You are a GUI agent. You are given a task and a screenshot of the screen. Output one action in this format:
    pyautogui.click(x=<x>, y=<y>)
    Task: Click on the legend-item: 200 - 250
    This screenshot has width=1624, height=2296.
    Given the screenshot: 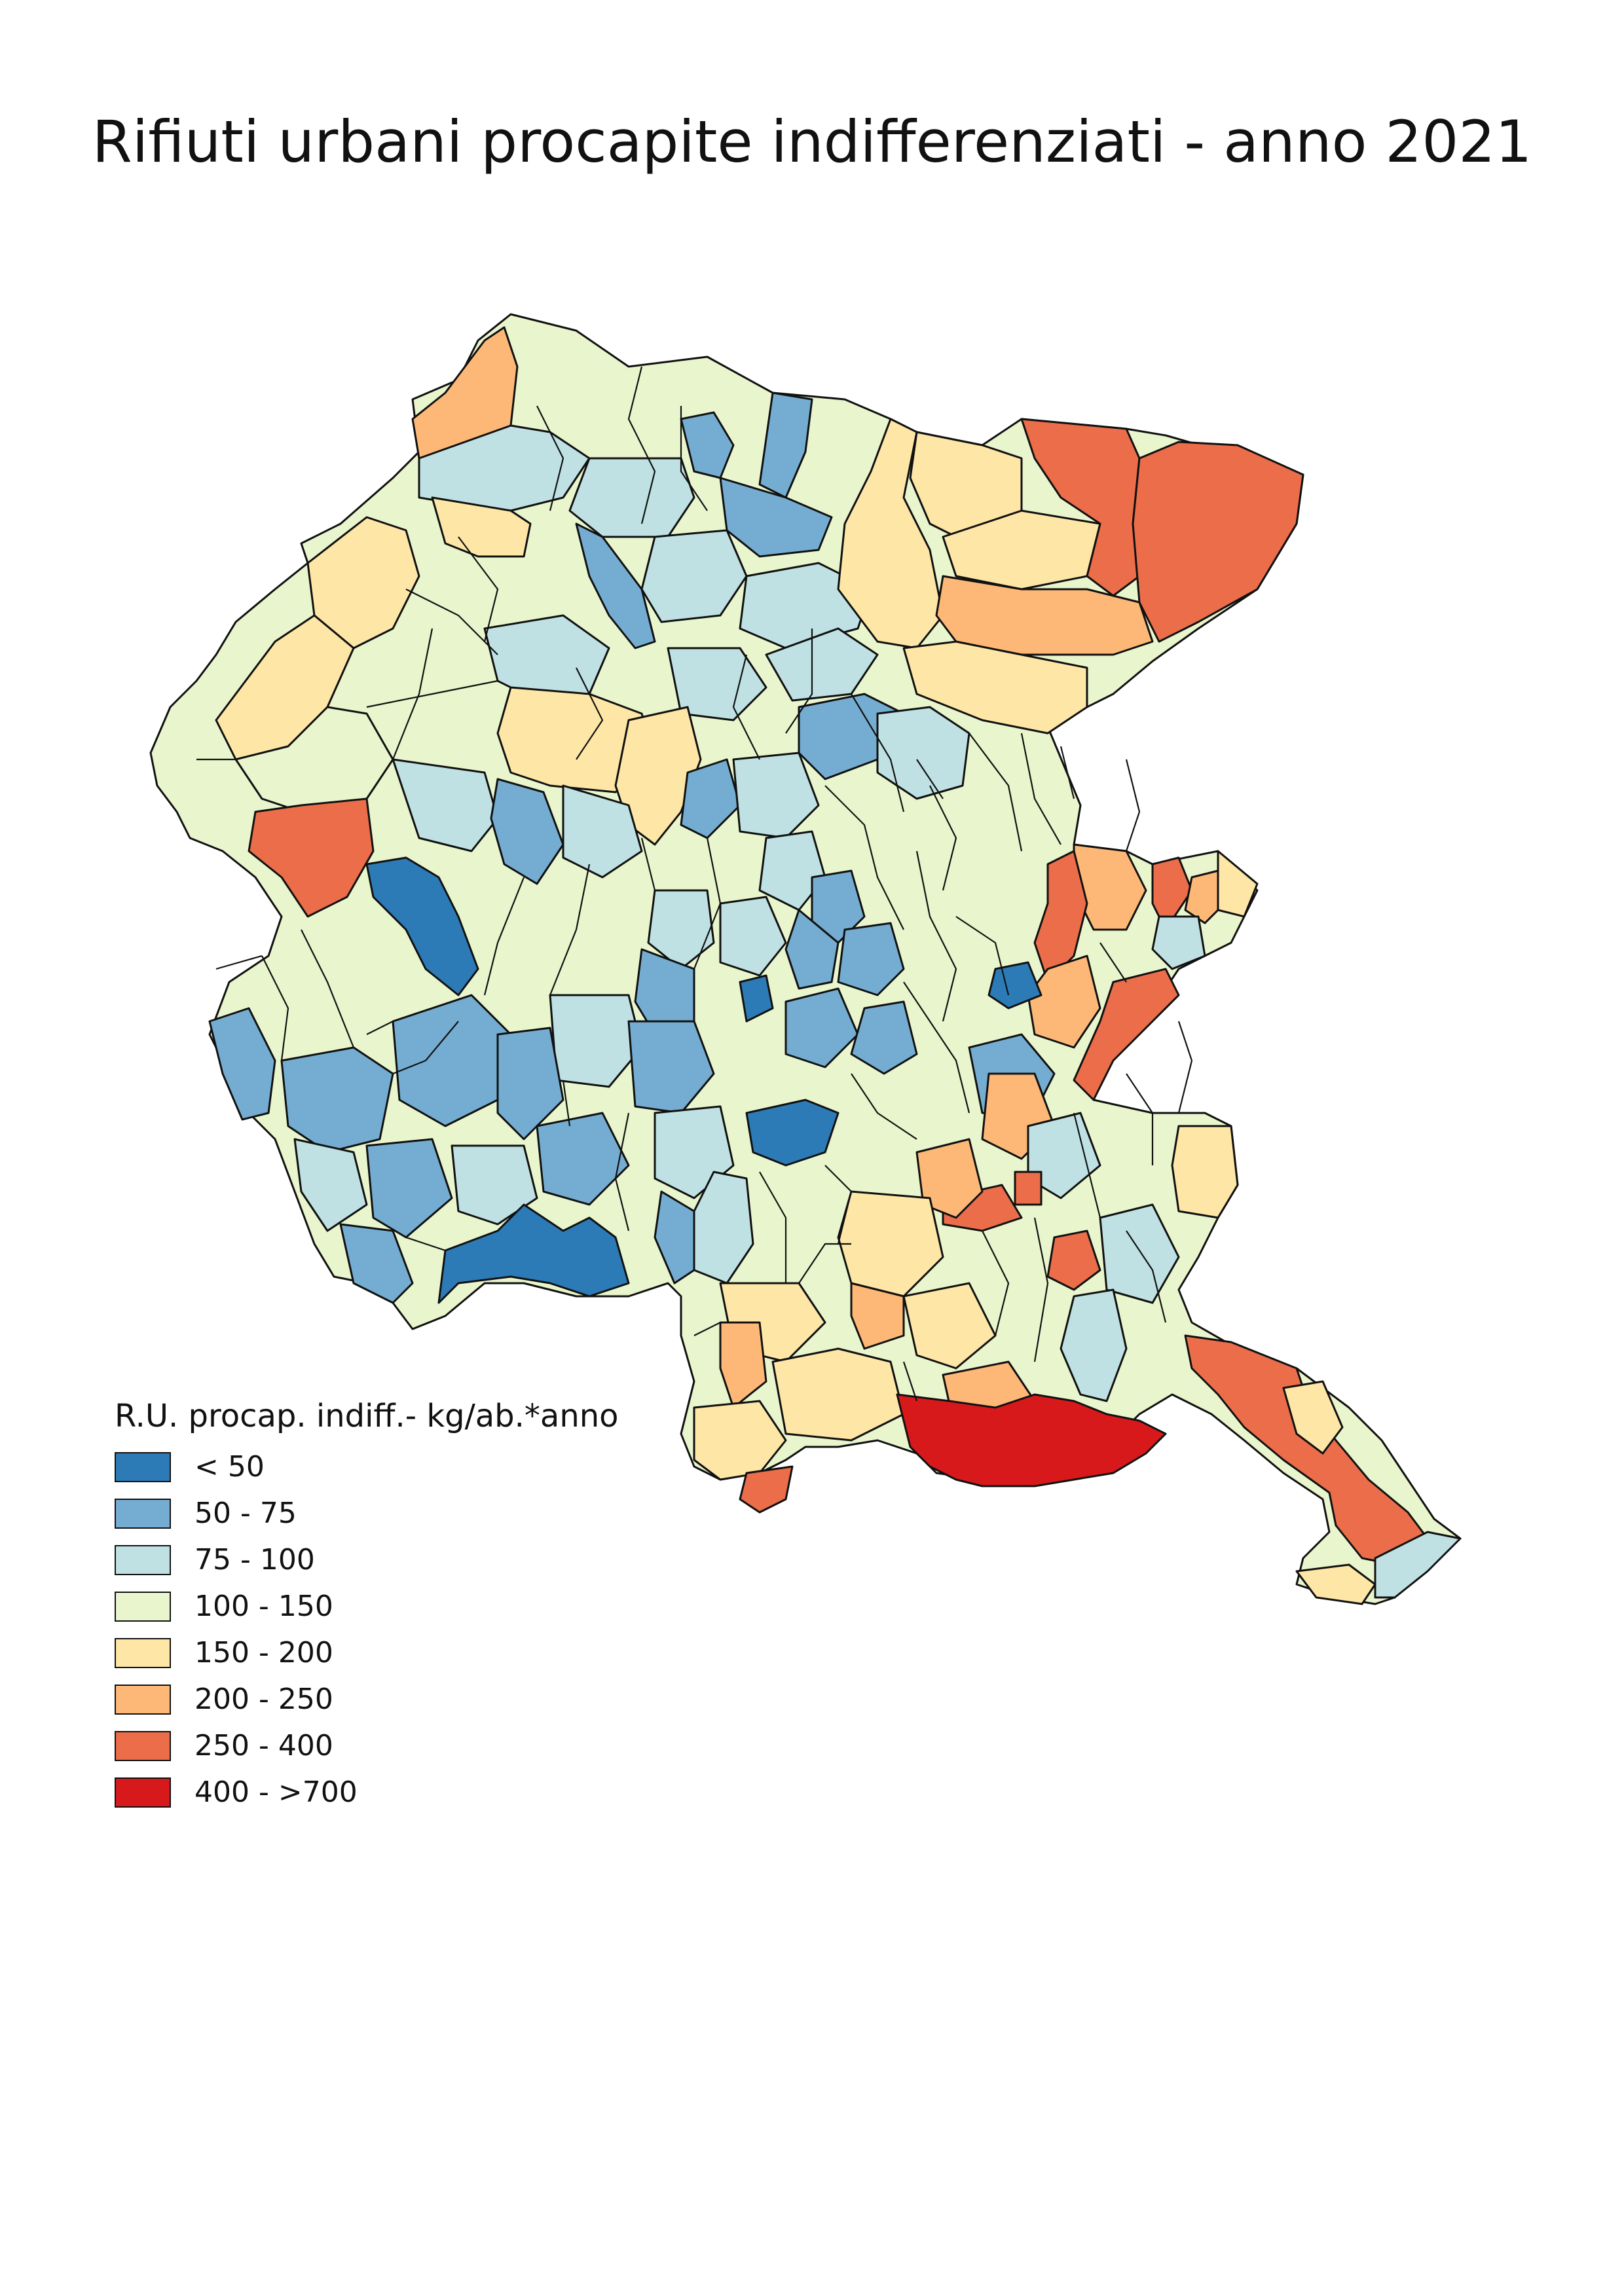 What is the action you would take?
    pyautogui.click(x=367, y=1699)
    